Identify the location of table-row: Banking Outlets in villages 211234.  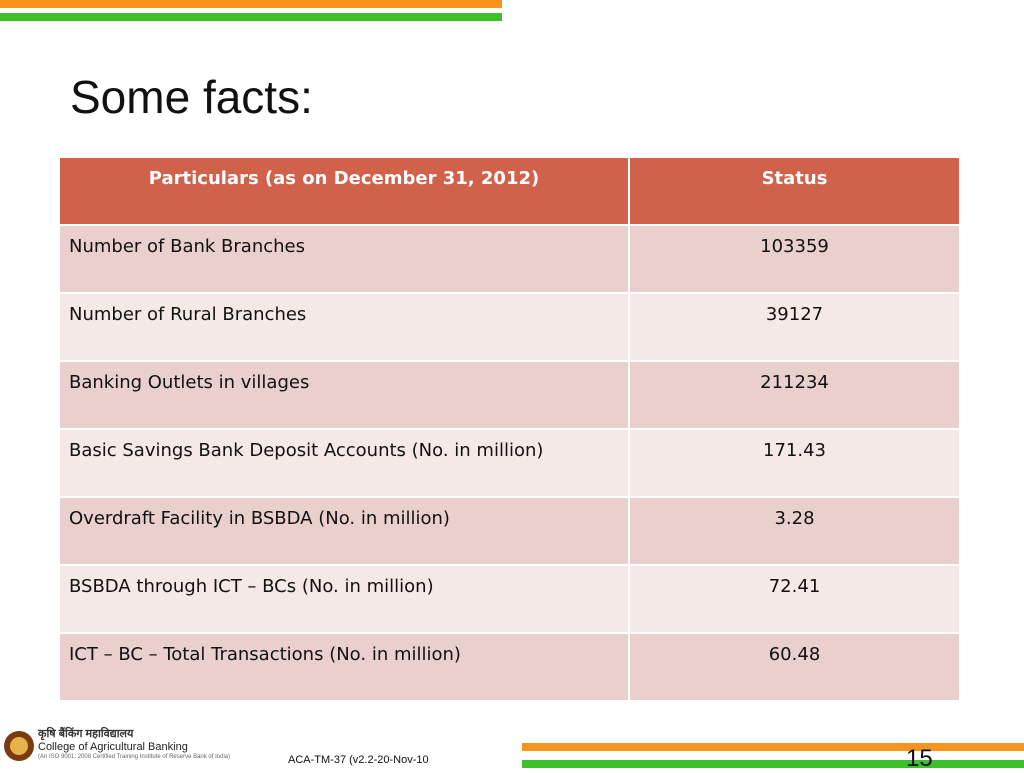
(509, 395).